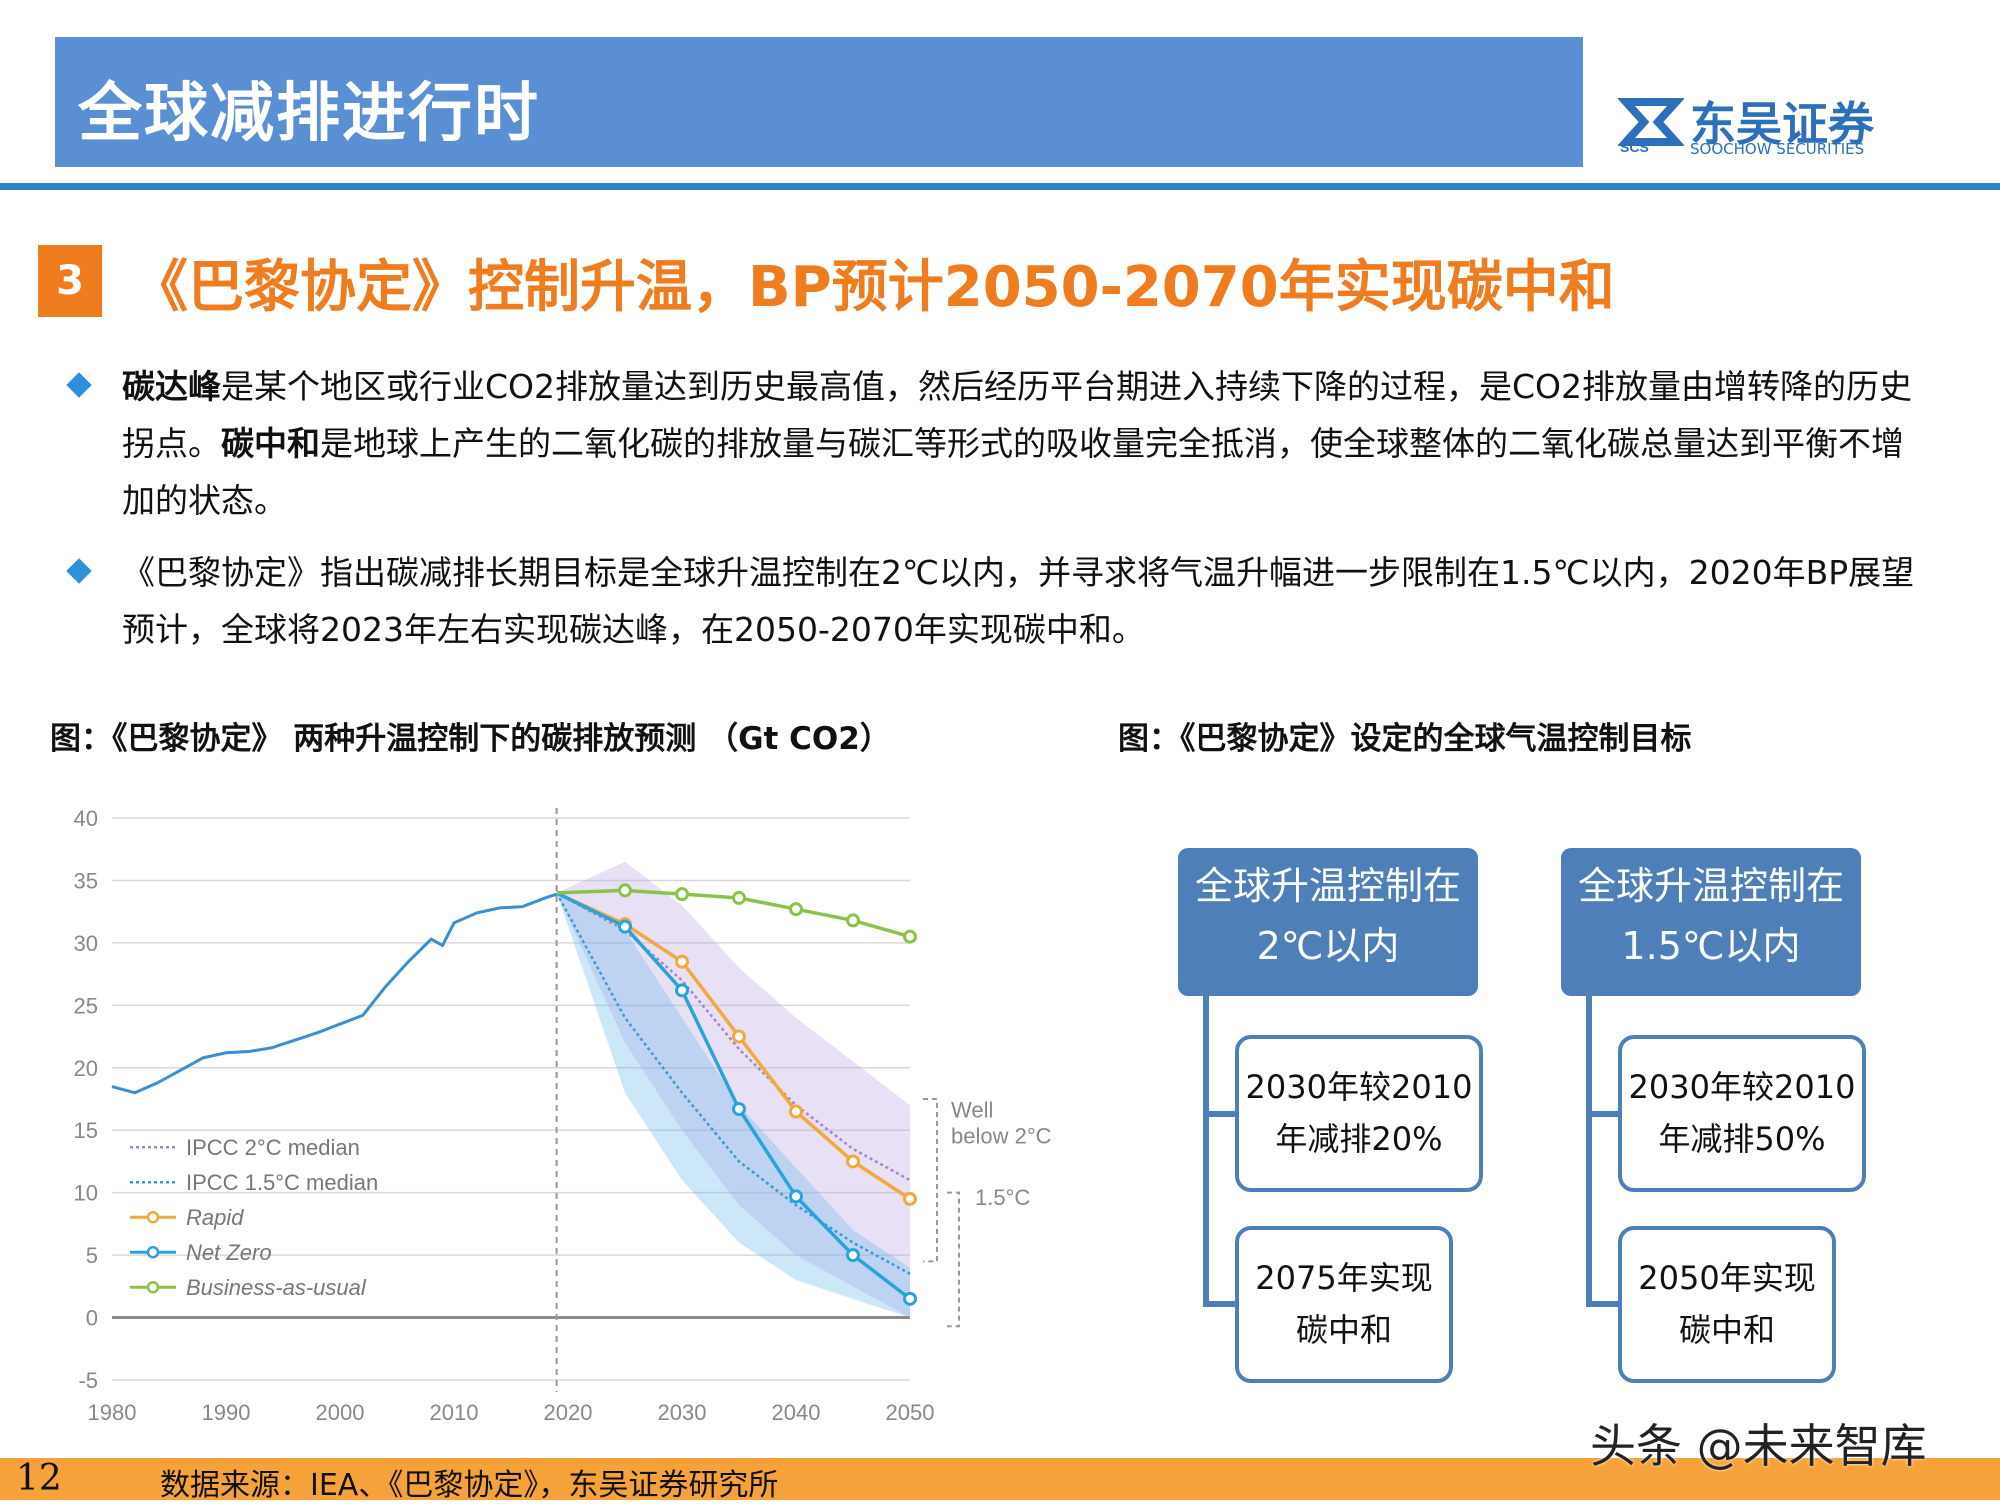 The image size is (2000, 1504). Describe the element at coordinates (470, 739) in the screenshot. I see `left-figure-caption: 图：《巴黎协定》 两种升温控制下的碳排放预测 （Gt CO2）` at that location.